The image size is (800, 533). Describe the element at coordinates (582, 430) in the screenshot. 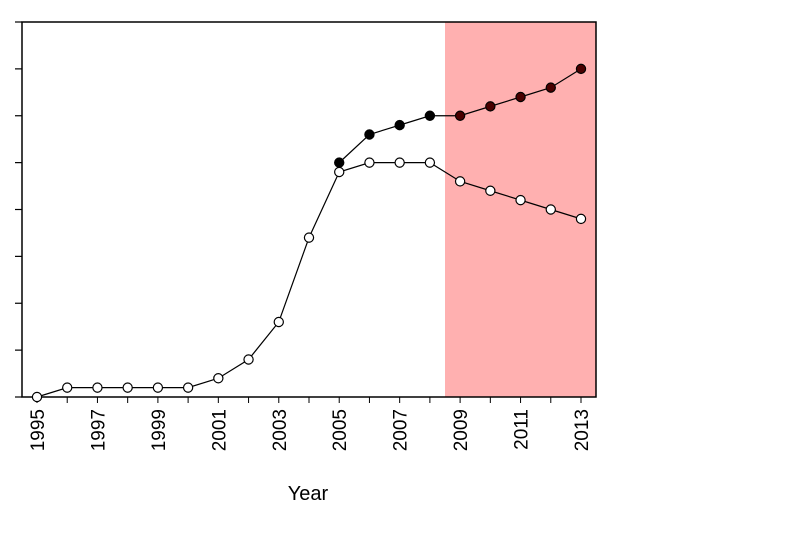

I see `x-tick-label: 2013` at that location.